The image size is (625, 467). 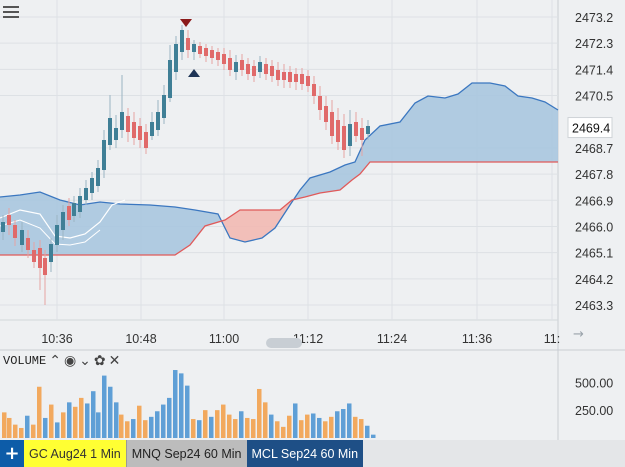 I want to click on menu-icon, so click(x=11, y=13).